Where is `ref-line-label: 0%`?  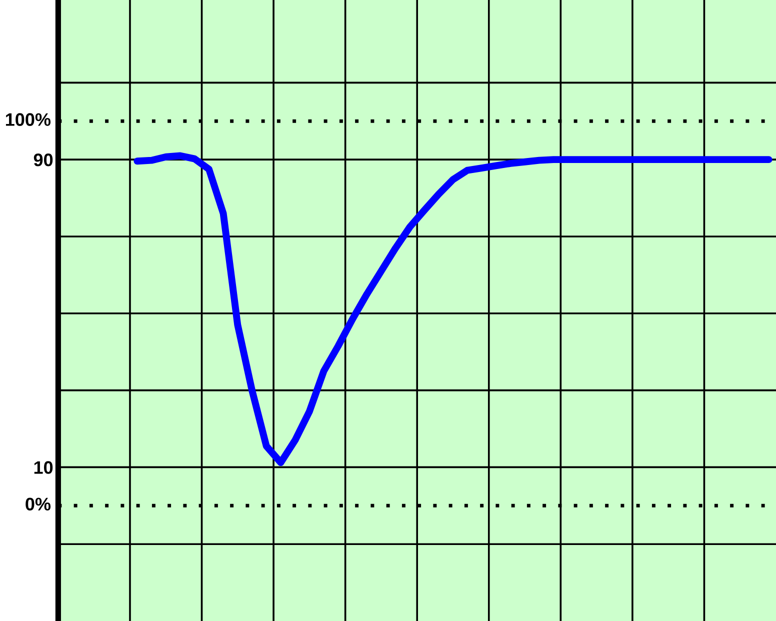 ref-line-label: 0% is located at coordinates (38, 504).